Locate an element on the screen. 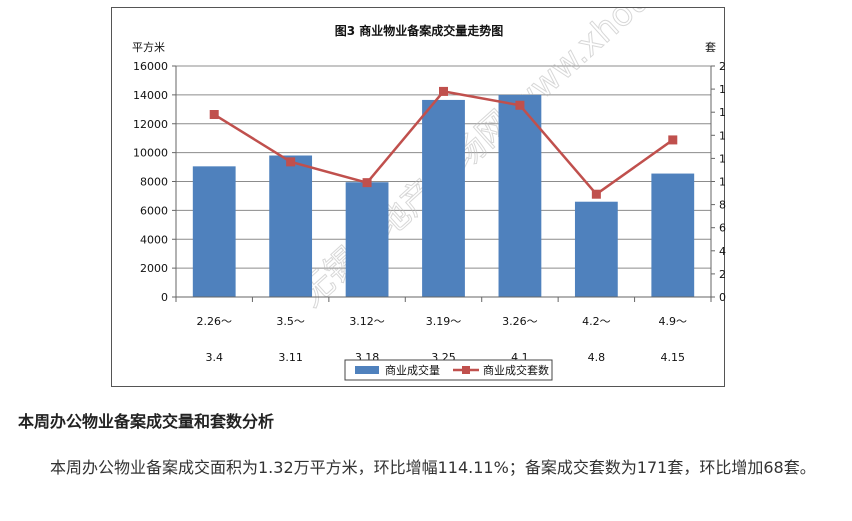 The image size is (852, 521). right-tick-label: 120 is located at coordinates (722, 158).